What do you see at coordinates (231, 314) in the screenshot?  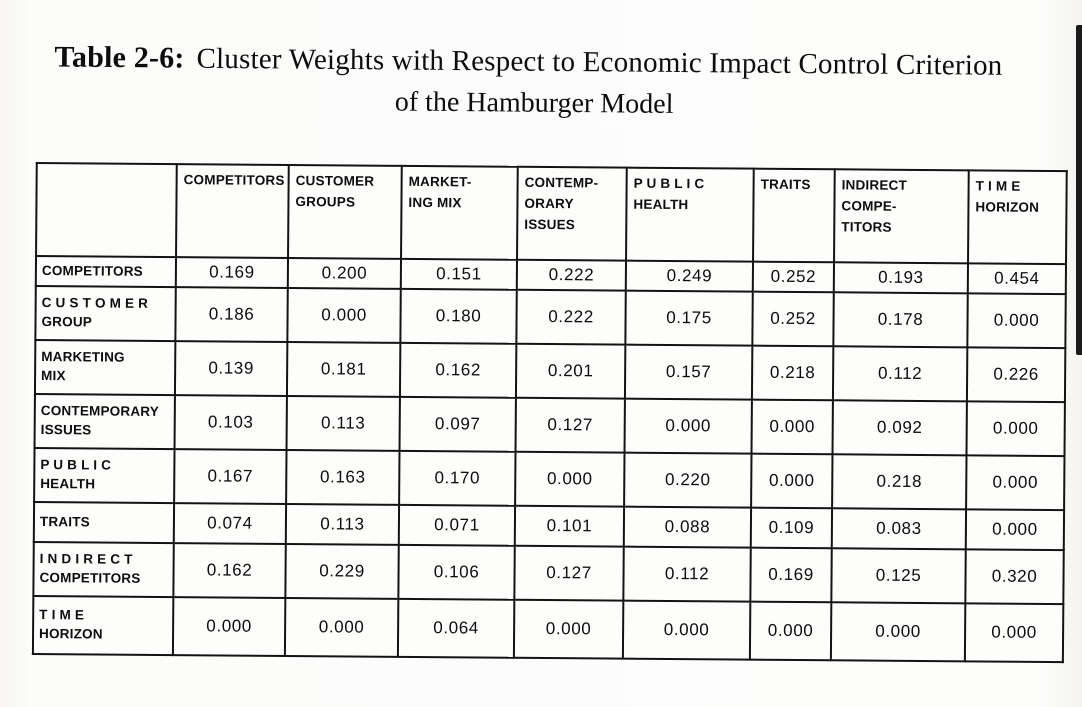 I see `weight-cell: 0.186` at bounding box center [231, 314].